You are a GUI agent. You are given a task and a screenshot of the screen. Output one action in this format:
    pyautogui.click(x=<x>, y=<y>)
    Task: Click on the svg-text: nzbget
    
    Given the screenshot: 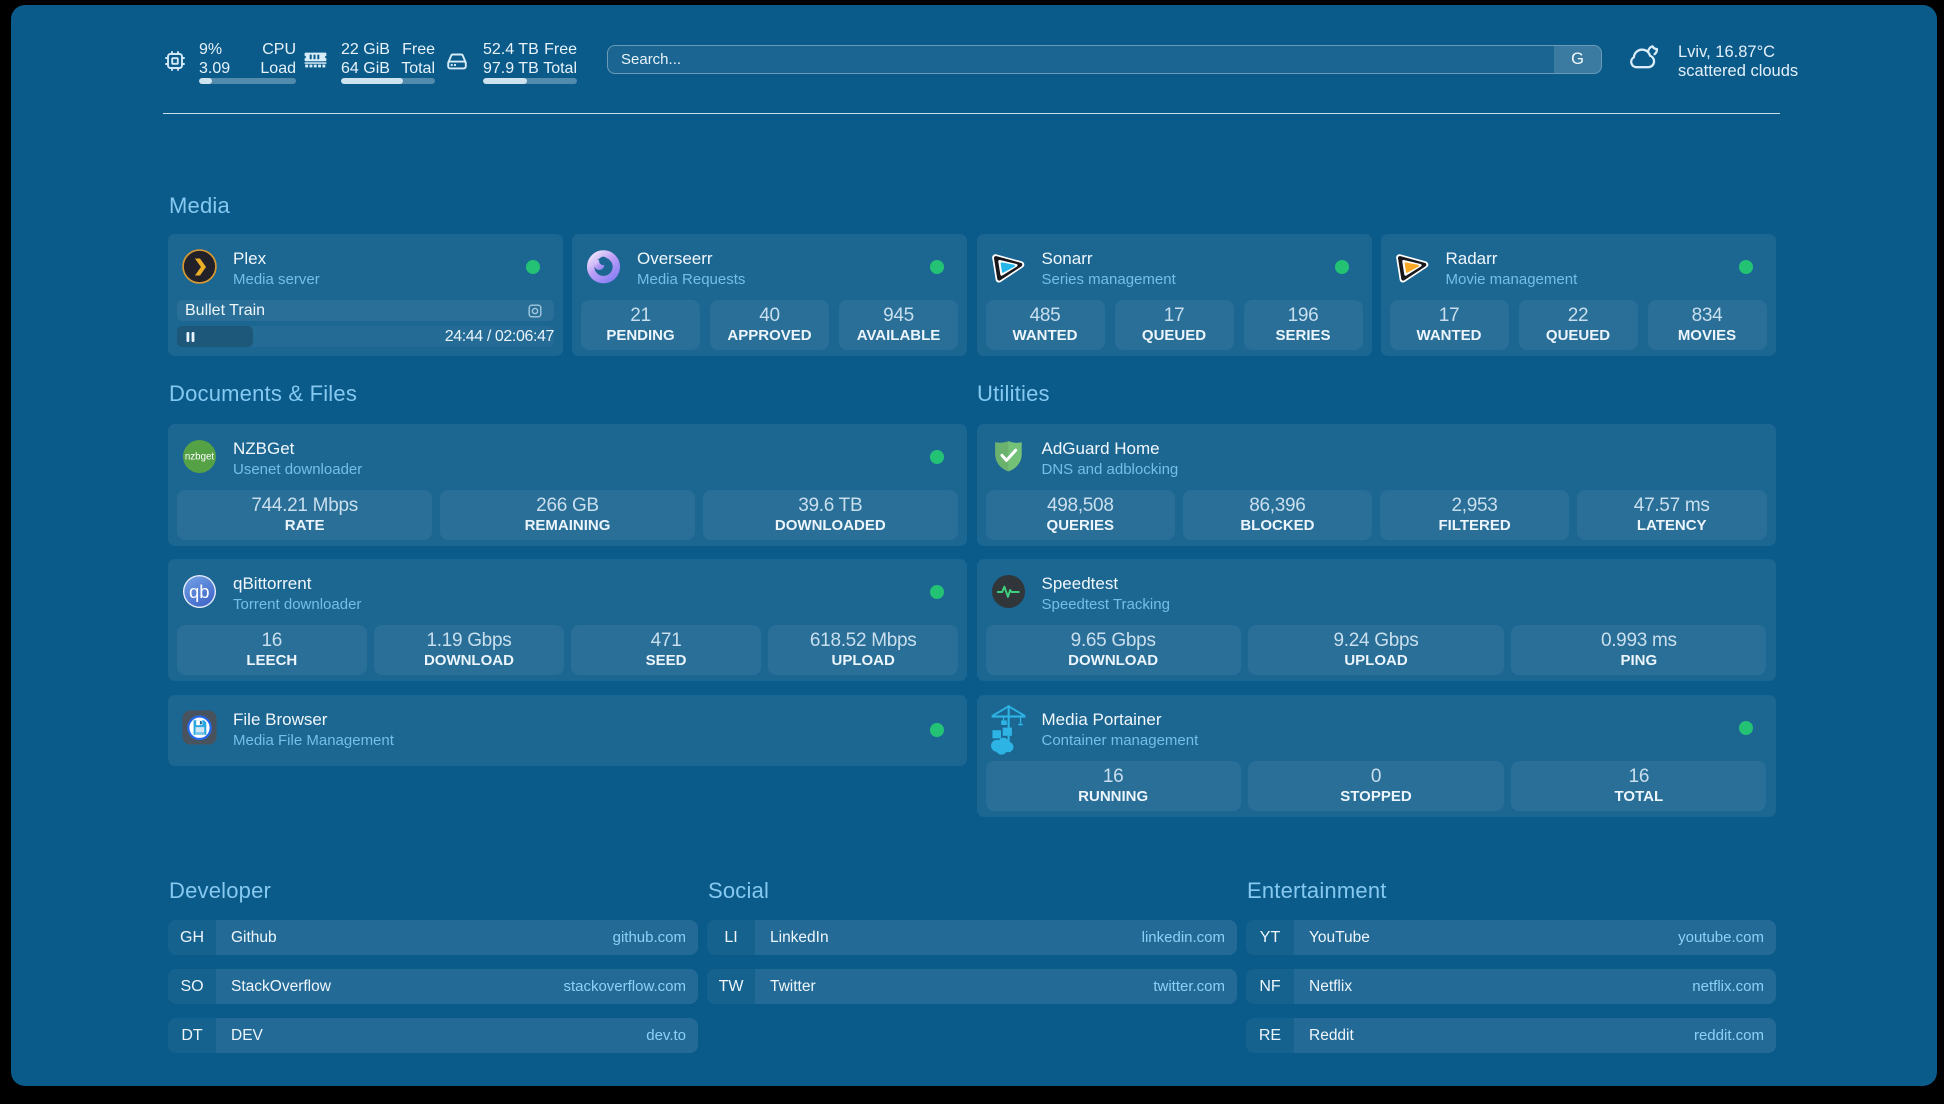 What is the action you would take?
    pyautogui.click(x=199, y=457)
    